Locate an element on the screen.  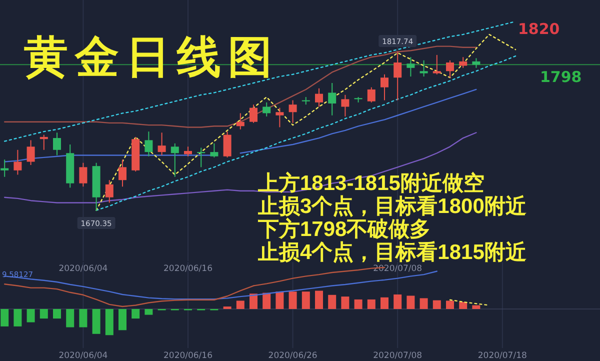
x-tick-label: 2020/06/26 is located at coordinates (293, 356).